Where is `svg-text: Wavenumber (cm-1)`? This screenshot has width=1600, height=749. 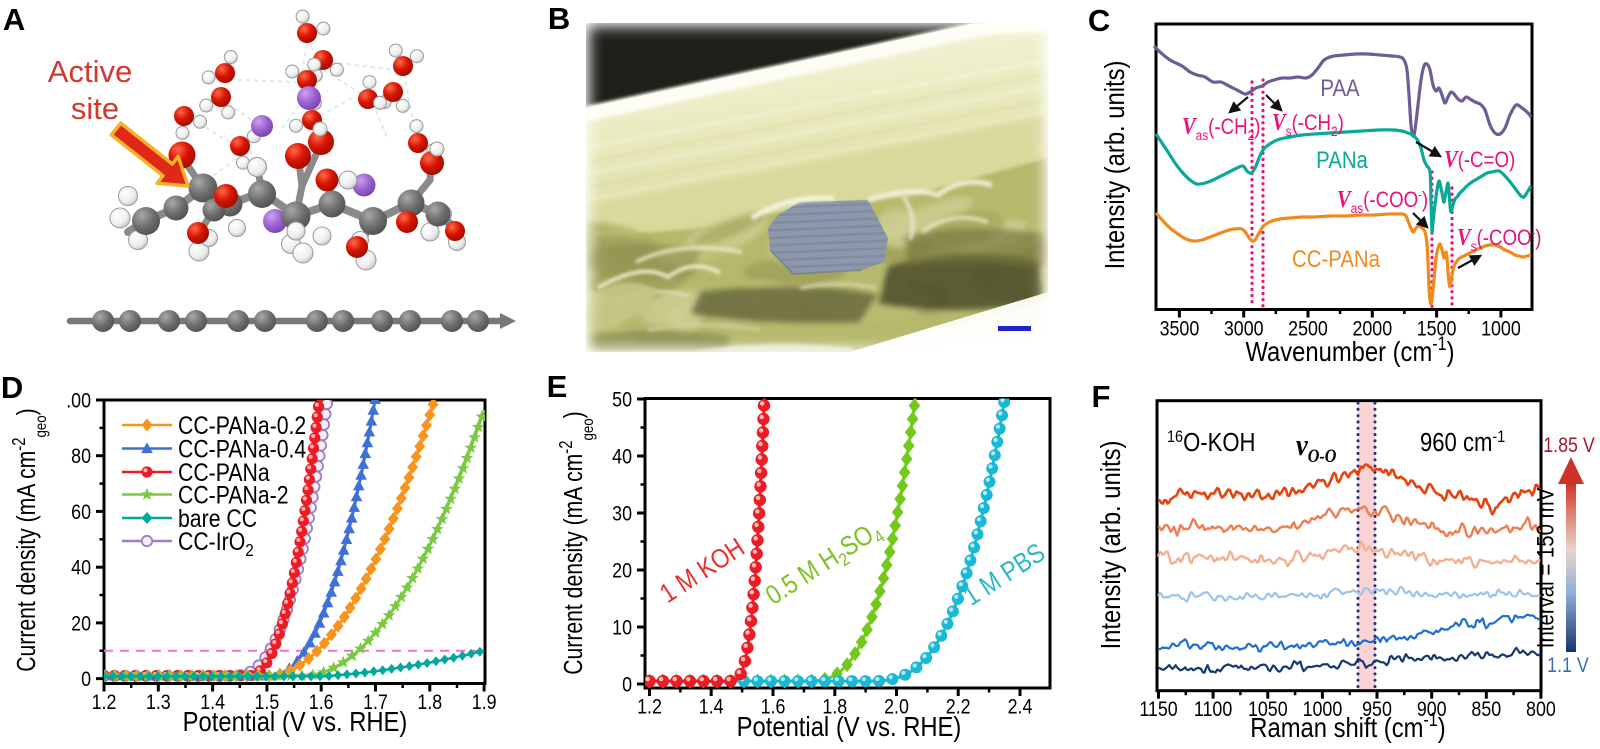 svg-text: Wavenumber (cm-1) is located at coordinates (1349, 350).